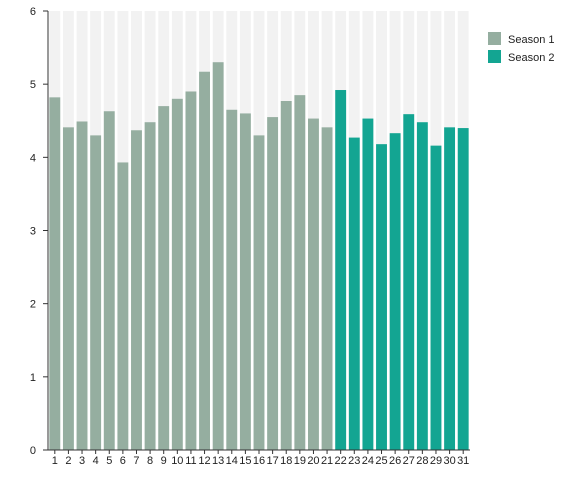  What do you see at coordinates (33, 12) in the screenshot?
I see `y-tick-label-6: 6` at bounding box center [33, 12].